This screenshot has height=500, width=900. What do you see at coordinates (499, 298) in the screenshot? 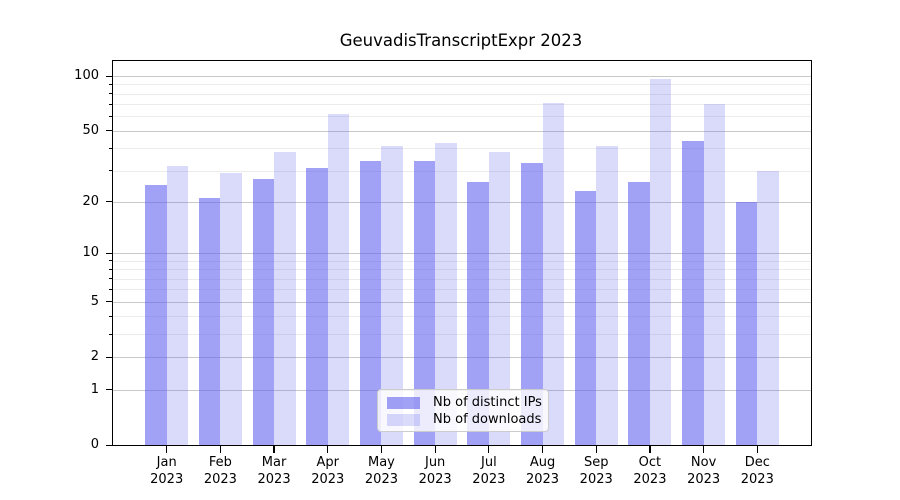
I see `bar-downloads-jul` at bounding box center [499, 298].